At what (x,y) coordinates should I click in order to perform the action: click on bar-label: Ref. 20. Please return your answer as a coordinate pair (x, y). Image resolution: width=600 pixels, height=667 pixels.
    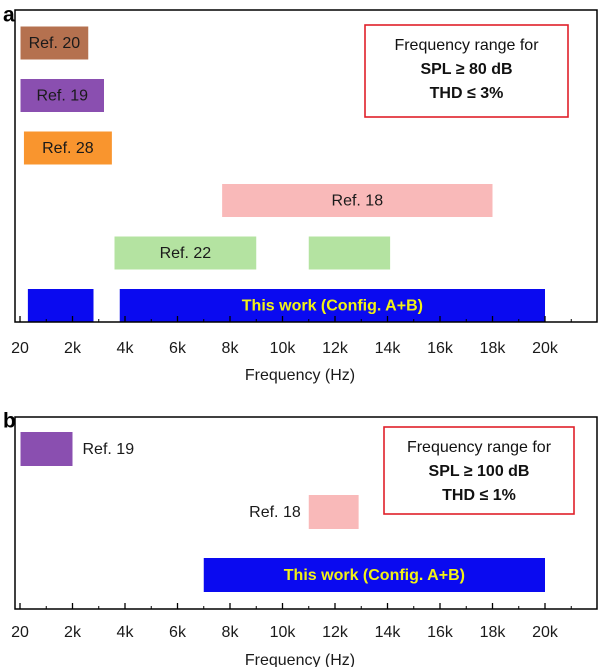
    Looking at the image, I should click on (55, 43).